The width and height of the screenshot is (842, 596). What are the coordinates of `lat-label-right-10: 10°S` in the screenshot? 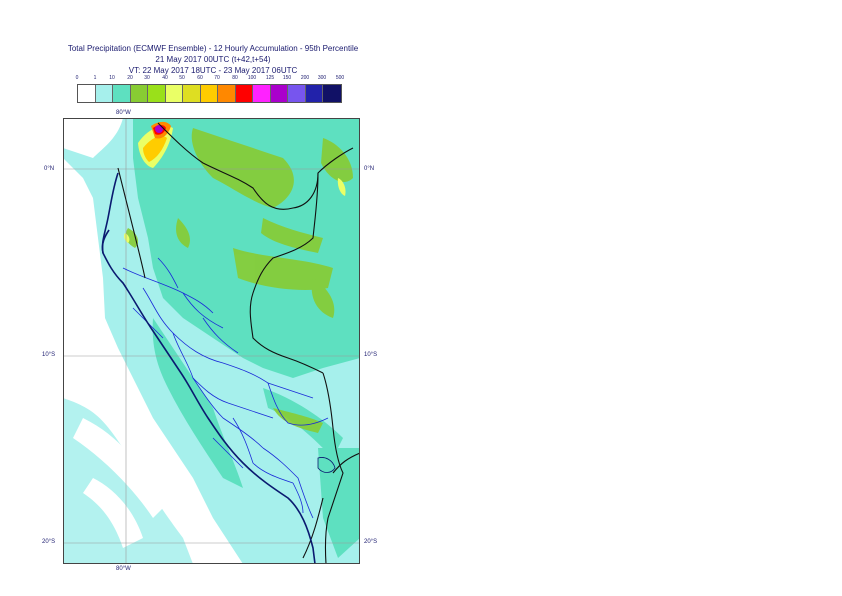 It's located at (371, 355).